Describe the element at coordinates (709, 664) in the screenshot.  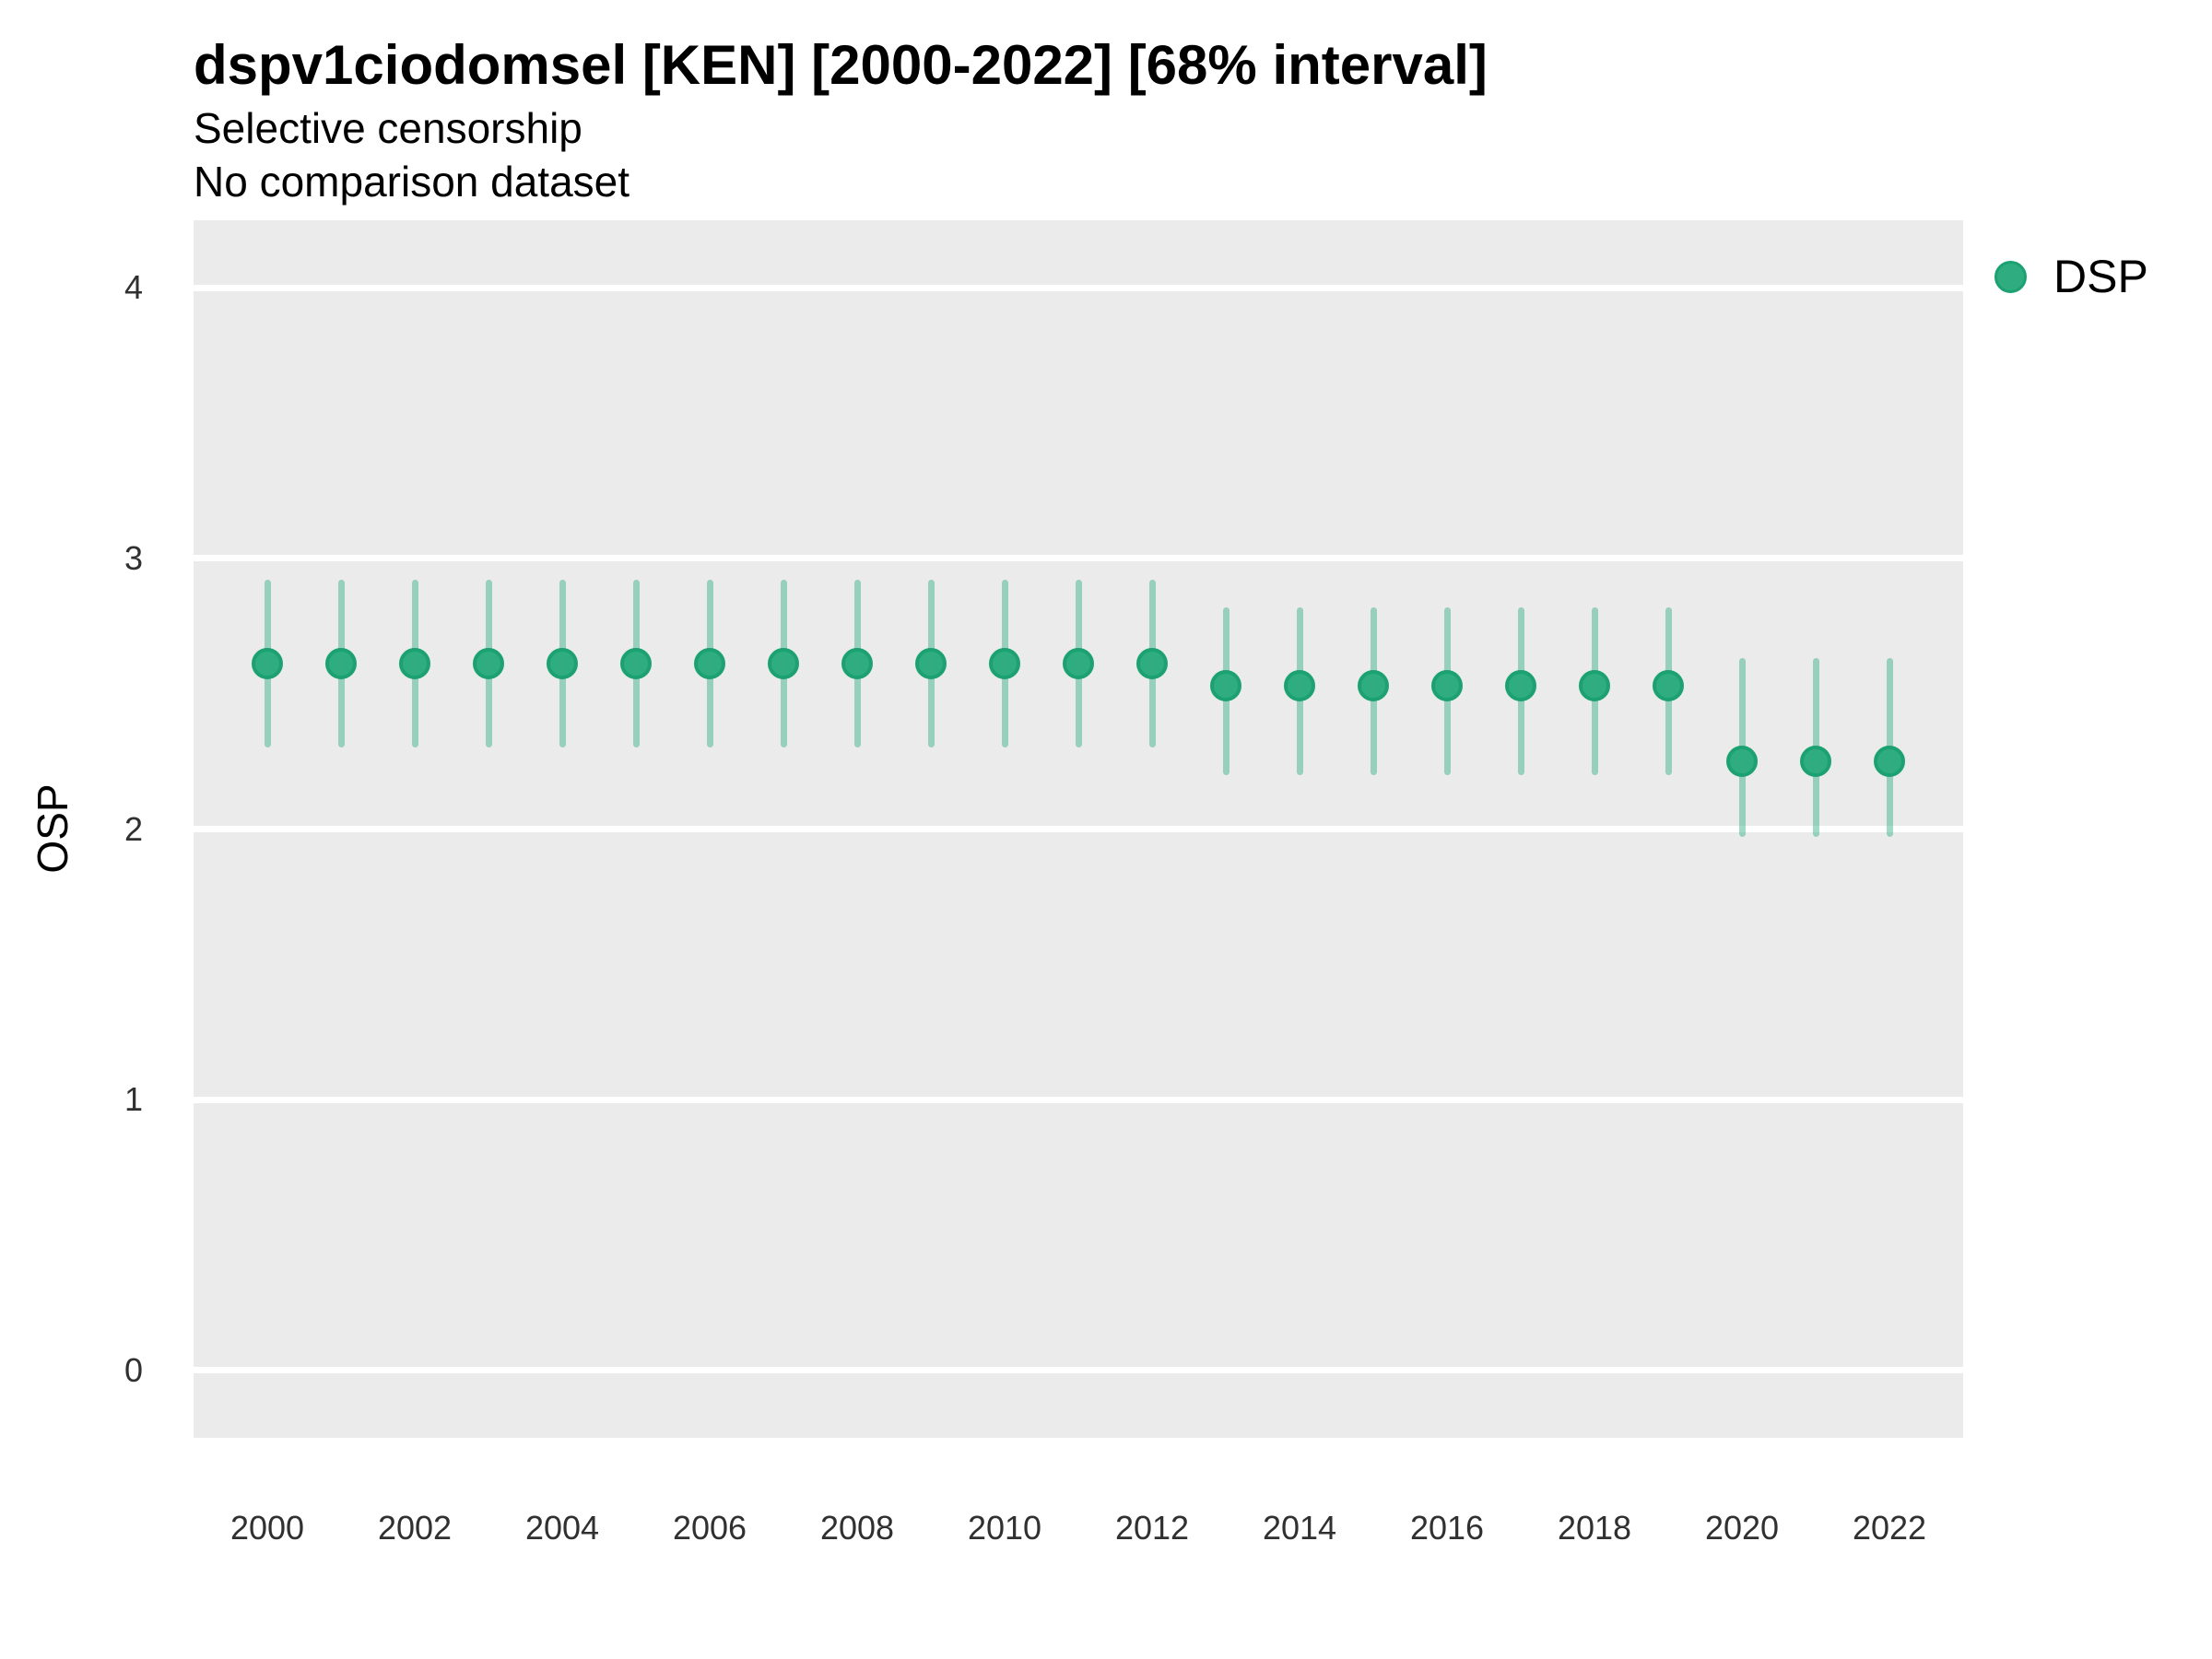
I see `data-point-2006` at that location.